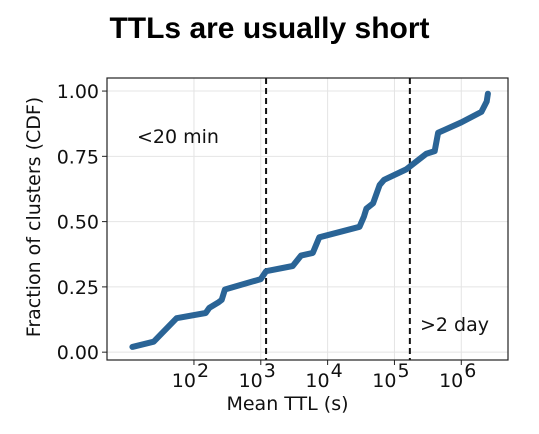 This screenshot has height=434, width=539. What do you see at coordinates (203, 371) in the screenshot?
I see `x-tick-exponent: 2` at bounding box center [203, 371].